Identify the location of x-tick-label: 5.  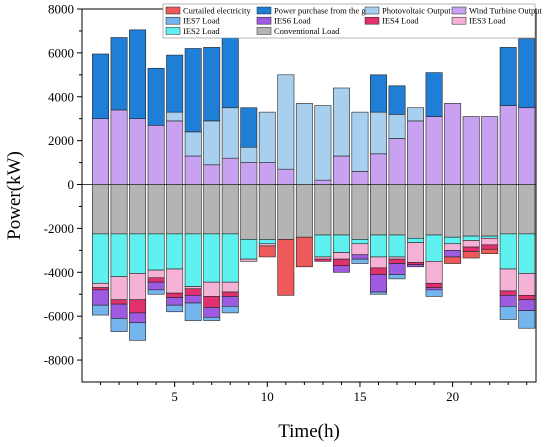
(174, 396).